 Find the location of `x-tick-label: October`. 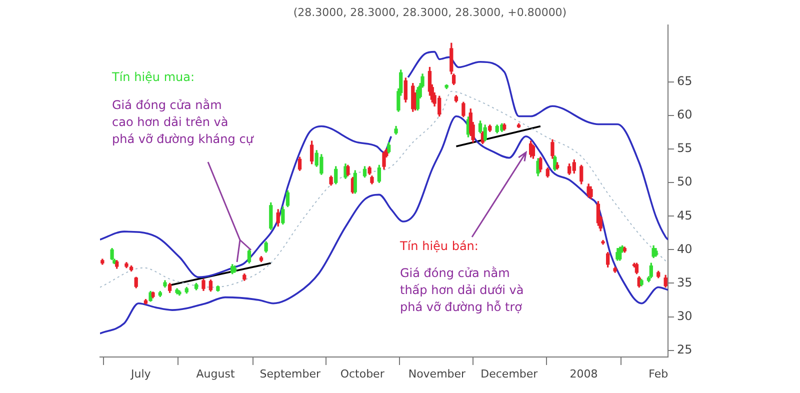

x-tick-label: October is located at coordinates (362, 373).